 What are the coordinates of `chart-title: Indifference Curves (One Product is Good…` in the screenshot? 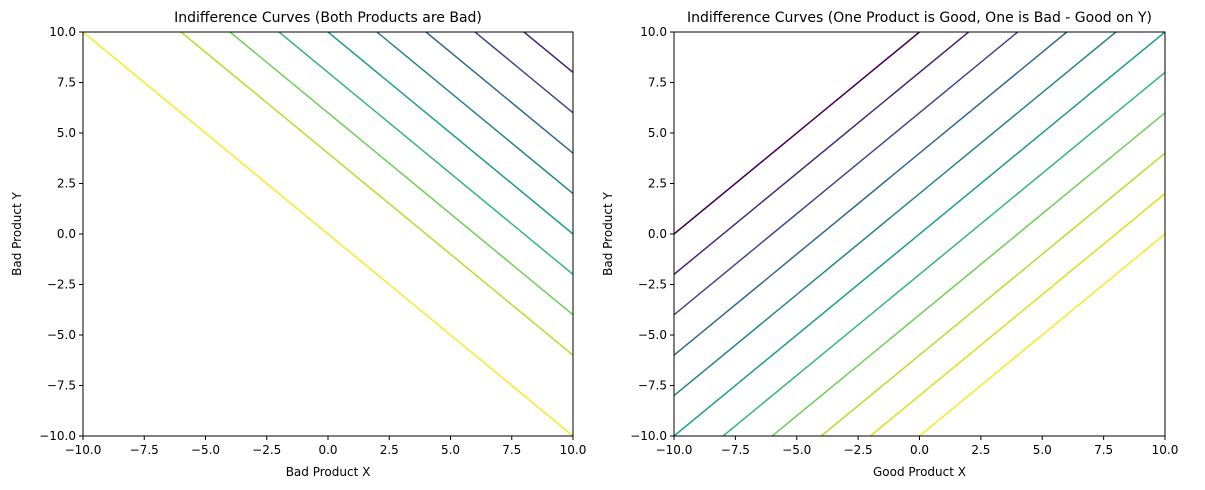 It's located at (919, 18).